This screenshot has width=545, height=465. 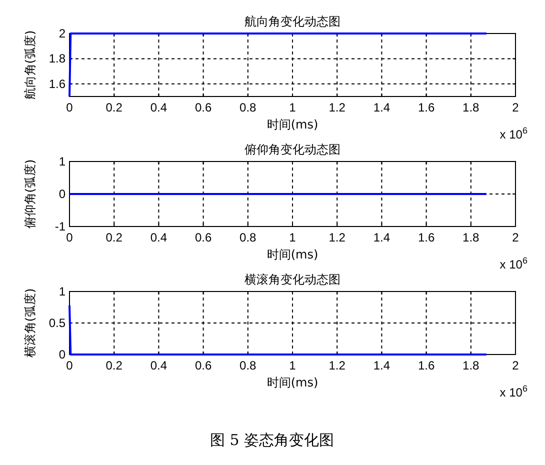 I want to click on y-tick-label: 1.6, so click(x=57, y=83).